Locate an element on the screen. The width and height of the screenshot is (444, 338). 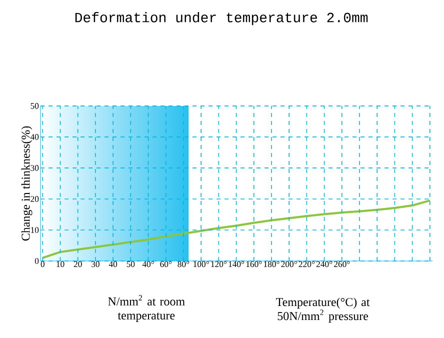
y-tick-label: 40 is located at coordinates (34, 137).